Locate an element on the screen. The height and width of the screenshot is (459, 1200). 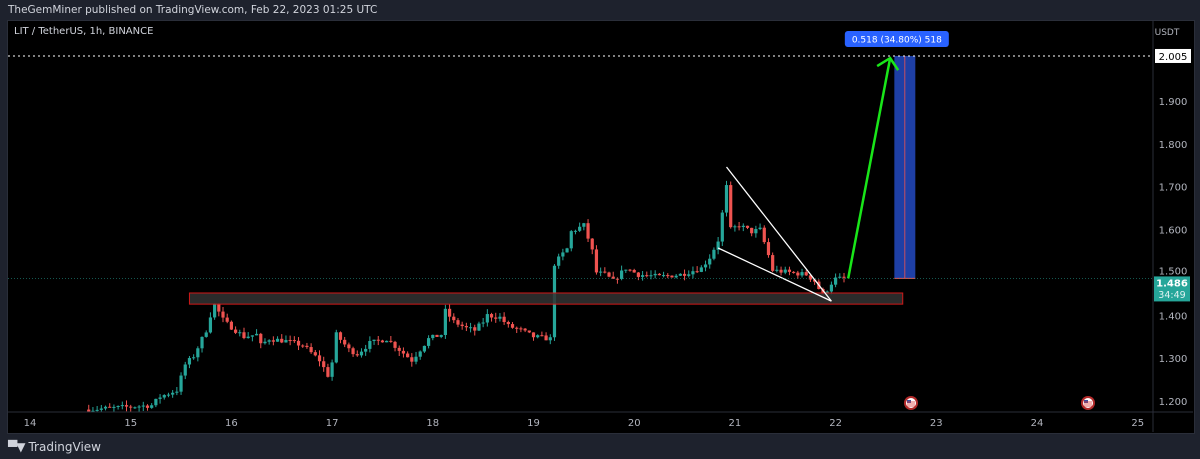
time-tick-label: 23 is located at coordinates (936, 423).